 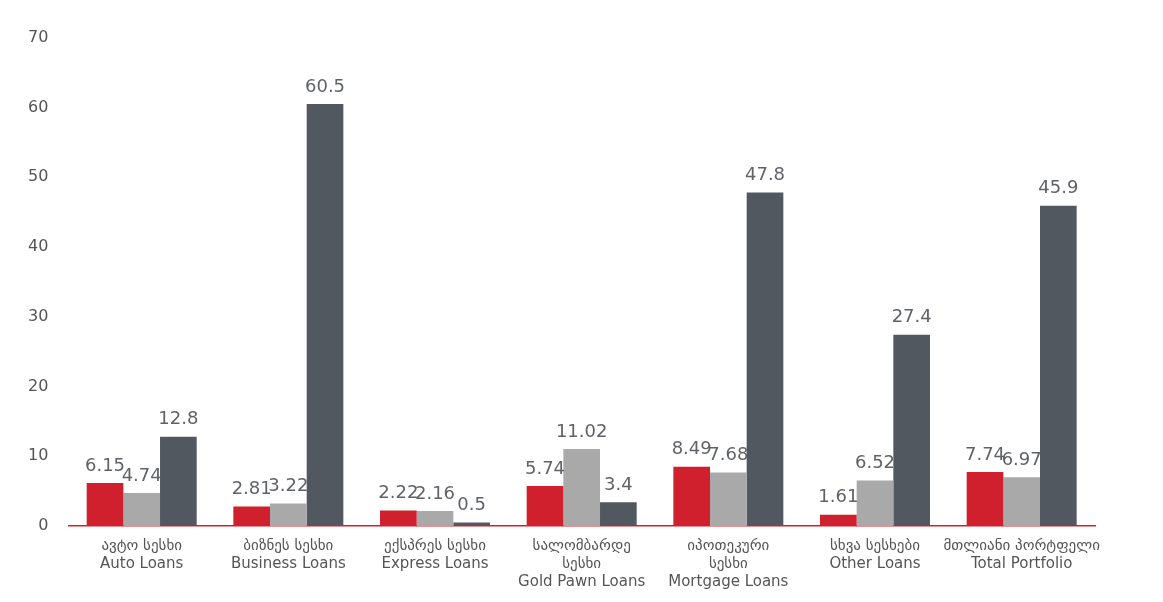 I want to click on x-tick-label: ბიზნეს სესხი Business Loans, so click(x=288, y=553).